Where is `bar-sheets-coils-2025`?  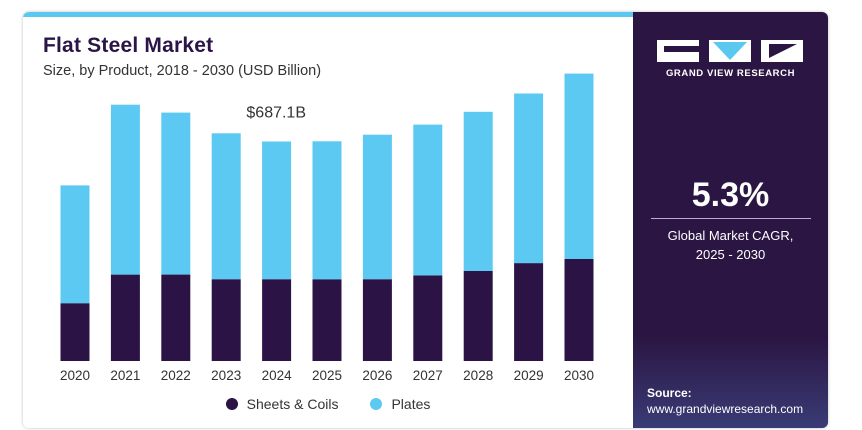 bar-sheets-coils-2025 is located at coordinates (327, 320).